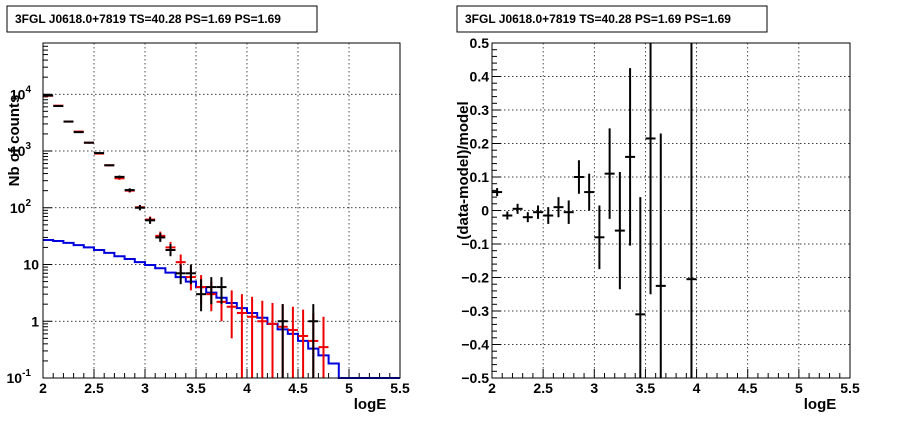  I want to click on y-tick-label: 10⁴, so click(21, 93).